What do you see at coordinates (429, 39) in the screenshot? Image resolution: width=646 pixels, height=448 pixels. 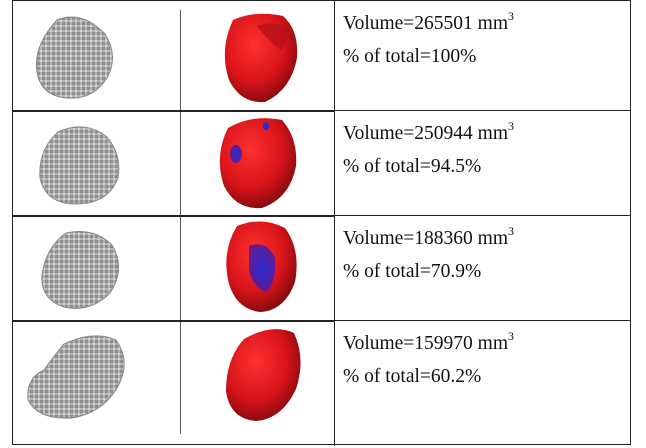 I see `row-1-text: Volume=265501 mm3 % of total=100%` at bounding box center [429, 39].